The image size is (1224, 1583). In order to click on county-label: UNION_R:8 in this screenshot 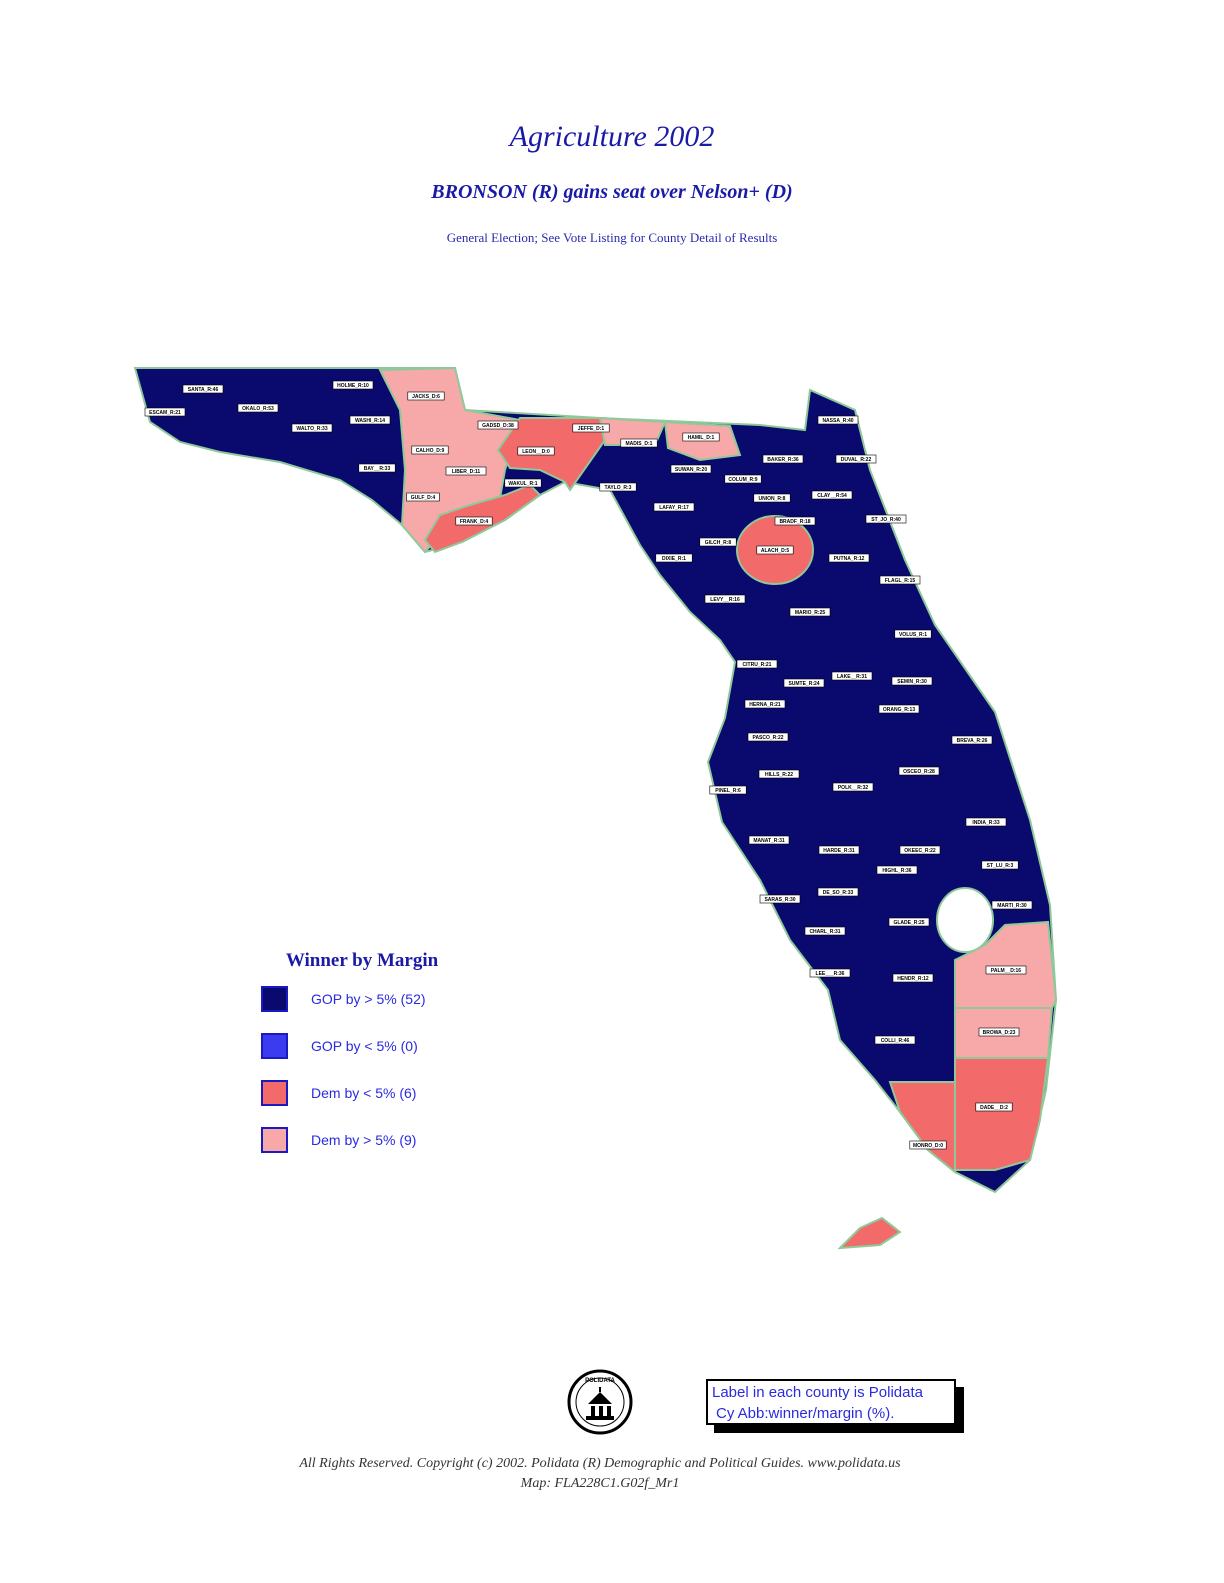, I will do `click(772, 499)`.